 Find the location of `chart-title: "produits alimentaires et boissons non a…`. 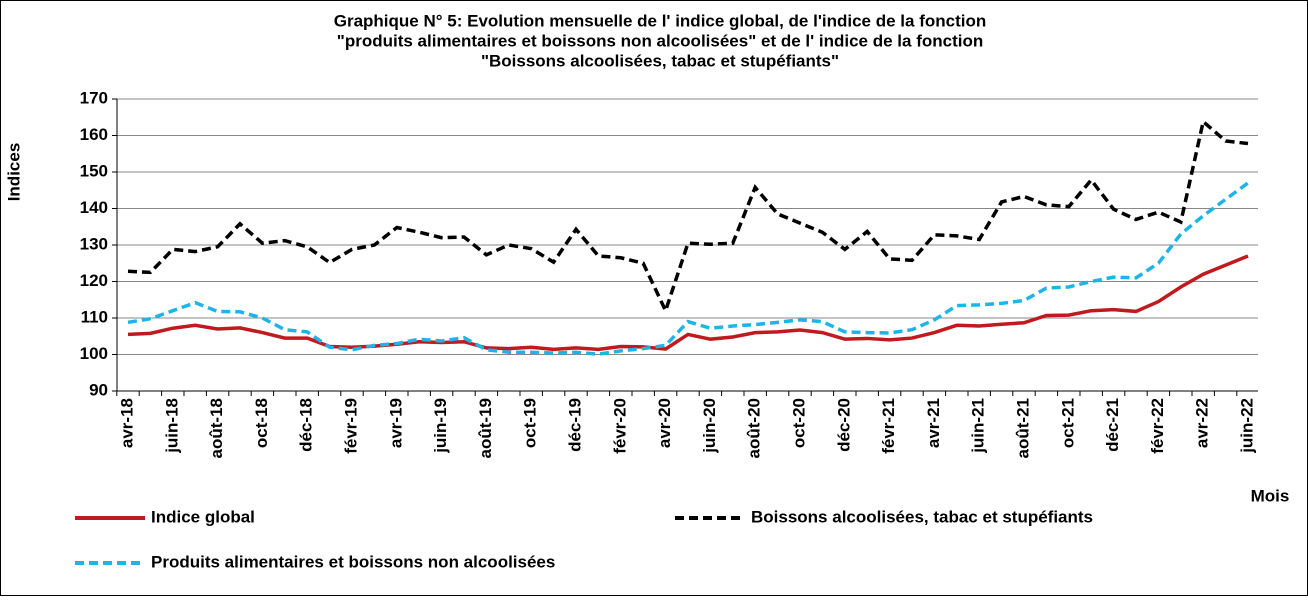

chart-title: "produits alimentaires et boissons non a… is located at coordinates (660, 40).